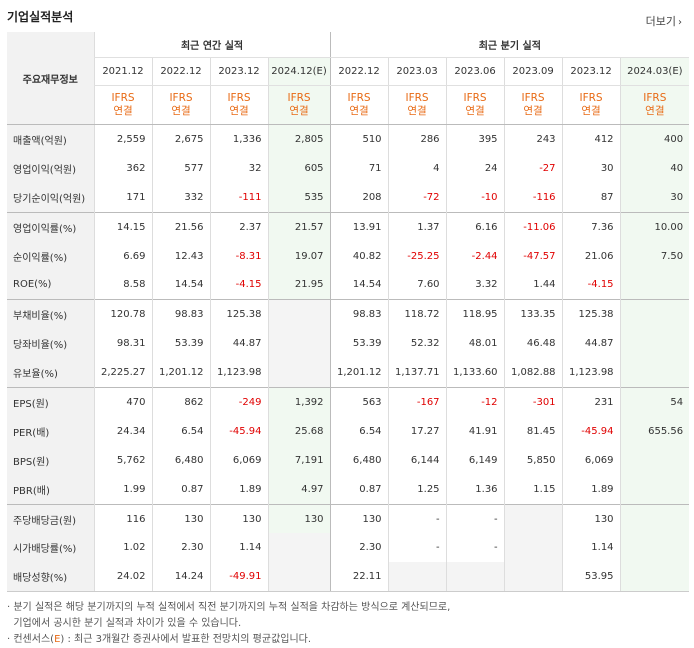  I want to click on cell-value: 118.72, so click(417, 314).